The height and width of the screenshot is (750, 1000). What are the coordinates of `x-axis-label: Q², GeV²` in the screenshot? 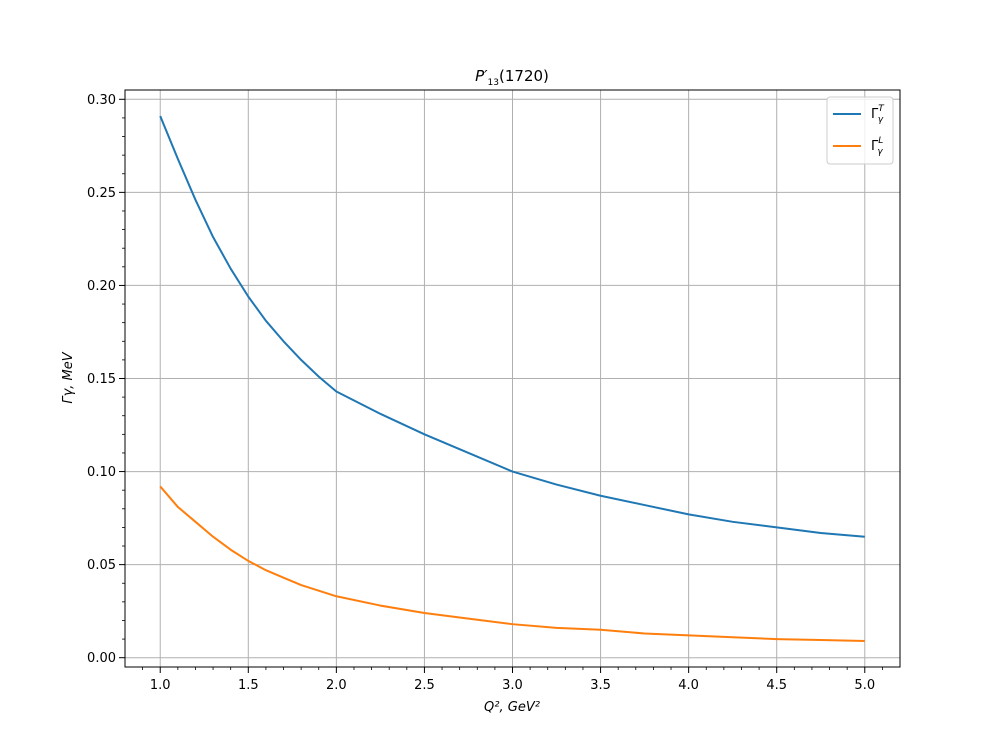 It's located at (512, 707).